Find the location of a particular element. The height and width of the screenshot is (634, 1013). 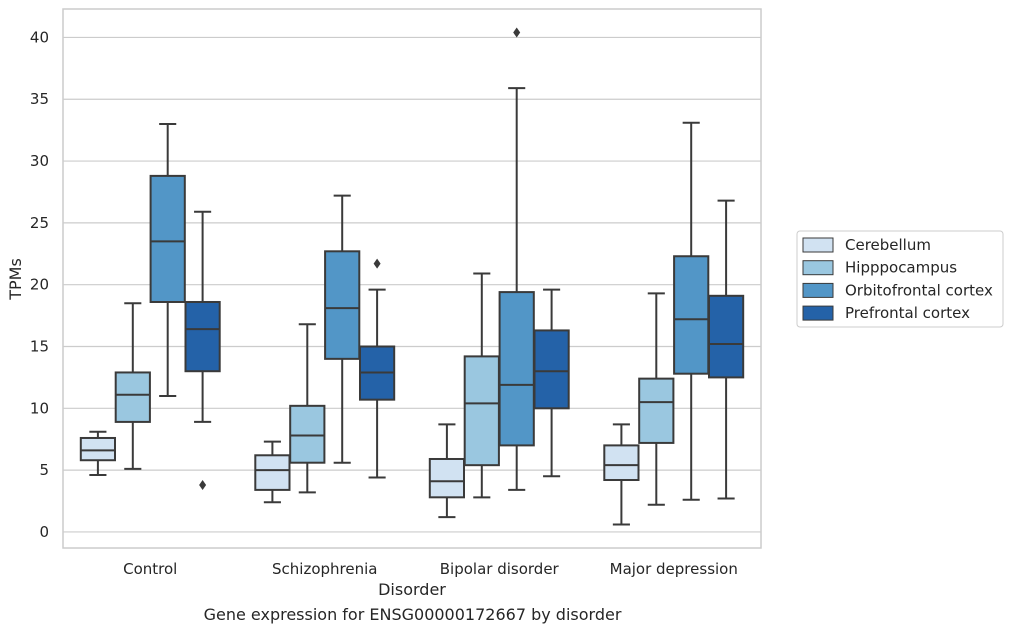

y-tick-label: 10 is located at coordinates (39, 408).